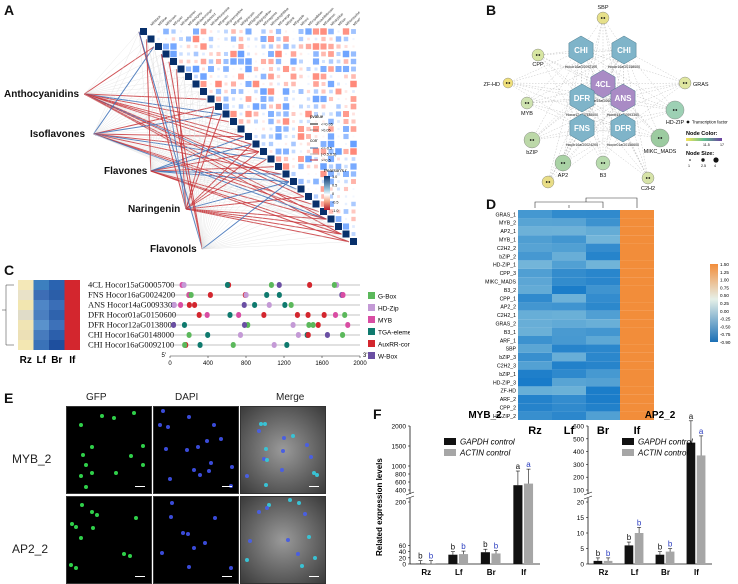  What do you see at coordinates (327, 125) in the screenshot?
I see `legend-pvalue-item: <=0.05` at bounding box center [327, 125].